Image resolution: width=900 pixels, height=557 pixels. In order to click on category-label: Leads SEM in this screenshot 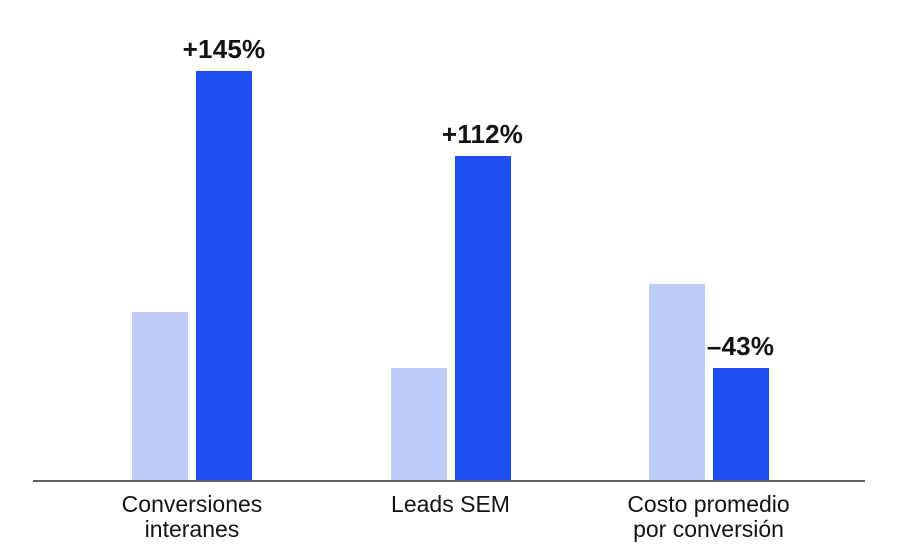, I will do `click(450, 504)`.